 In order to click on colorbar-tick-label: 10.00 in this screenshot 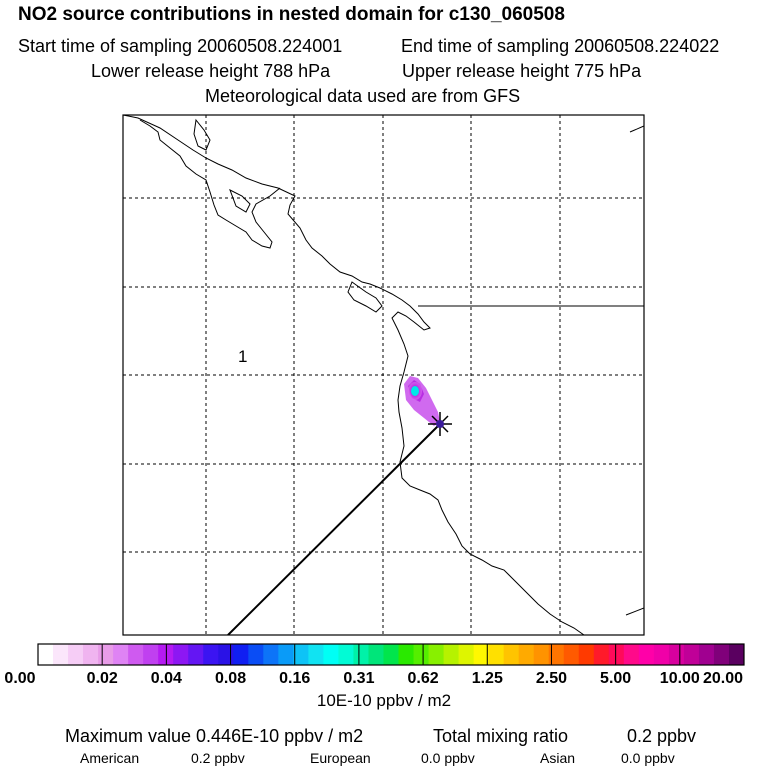, I will do `click(679, 678)`.